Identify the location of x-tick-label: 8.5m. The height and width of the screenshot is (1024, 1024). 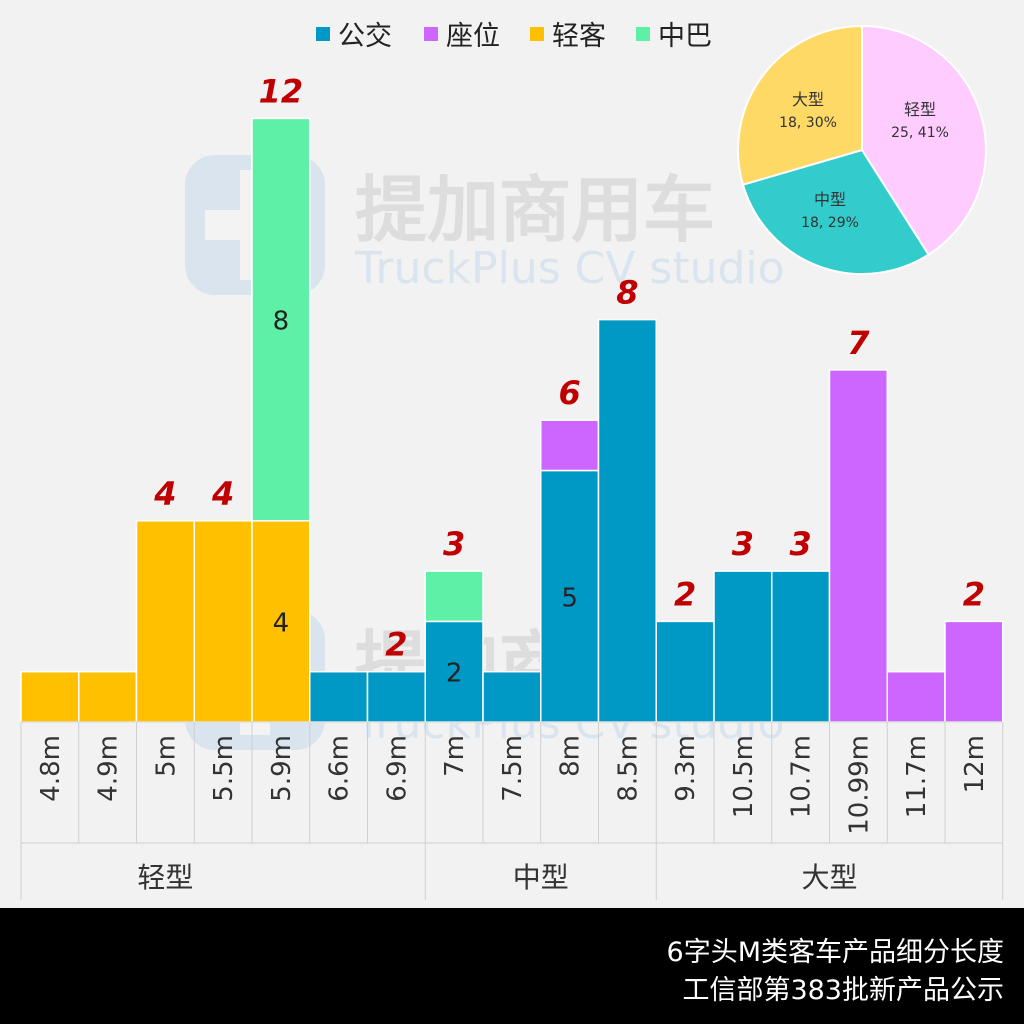
(628, 768).